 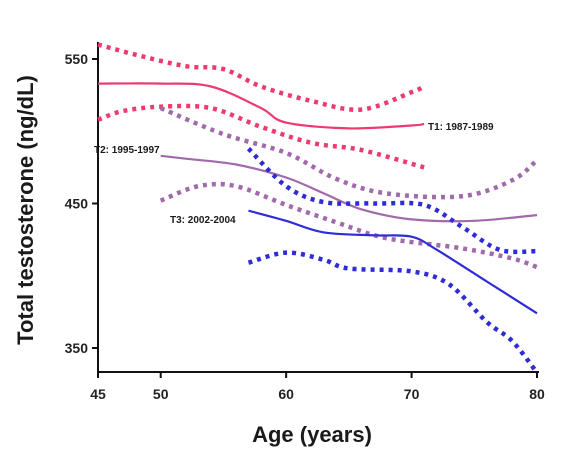 What do you see at coordinates (393, 262) in the screenshot?
I see `series-3-mean-line` at bounding box center [393, 262].